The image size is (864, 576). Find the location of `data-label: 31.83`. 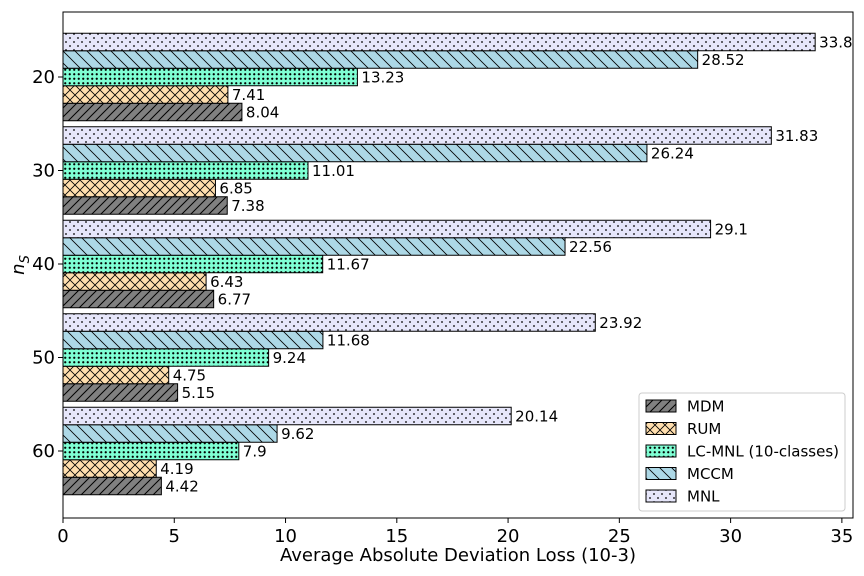

data-label: 31.83 is located at coordinates (796, 136).